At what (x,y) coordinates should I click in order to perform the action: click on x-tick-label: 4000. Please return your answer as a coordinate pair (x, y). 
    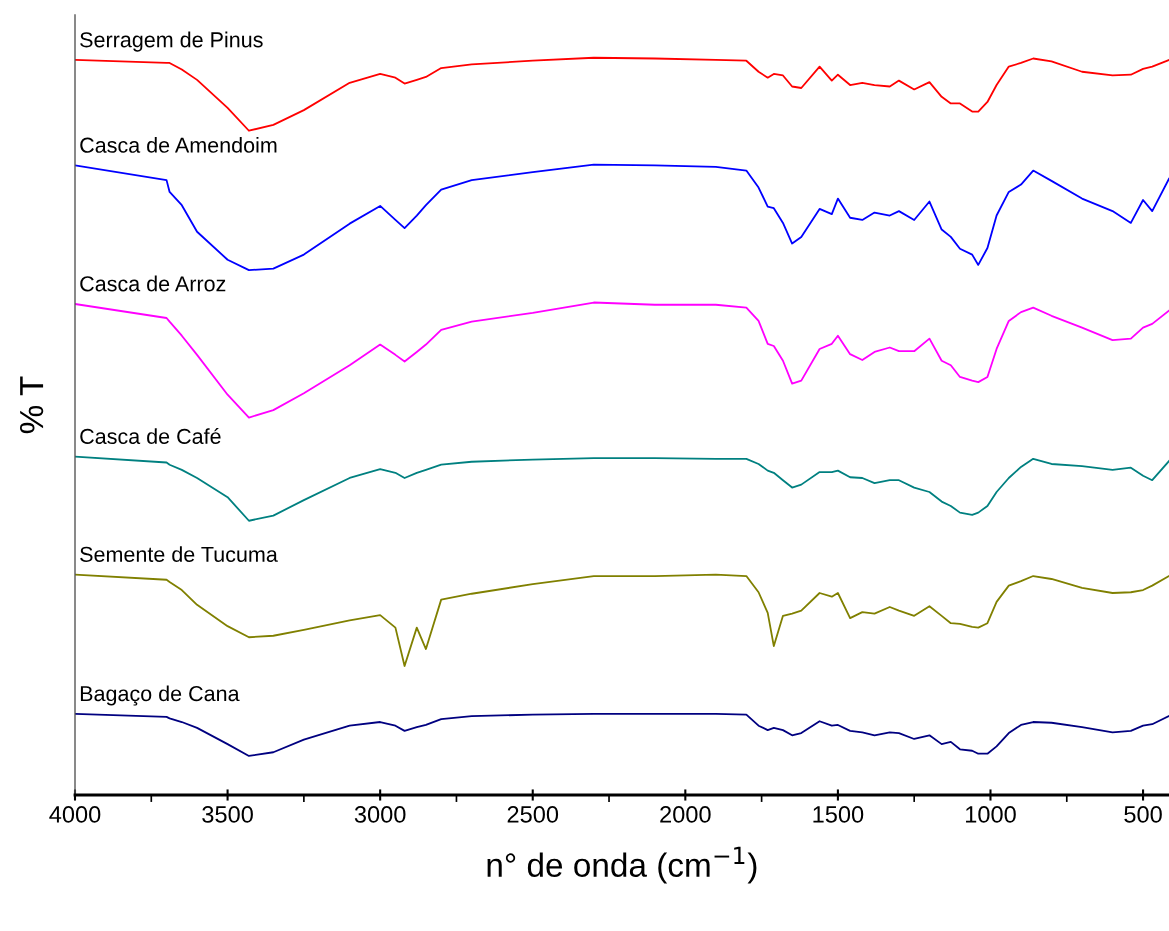
    Looking at the image, I should click on (75, 814).